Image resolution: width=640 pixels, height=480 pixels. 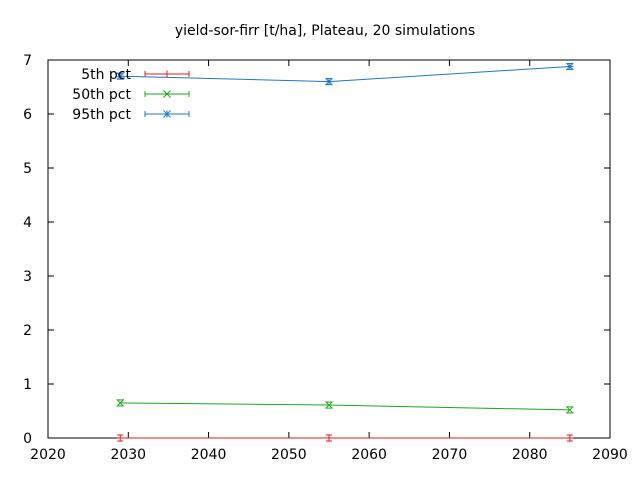 What do you see at coordinates (27, 223) in the screenshot?
I see `y-tick-label: 4` at bounding box center [27, 223].